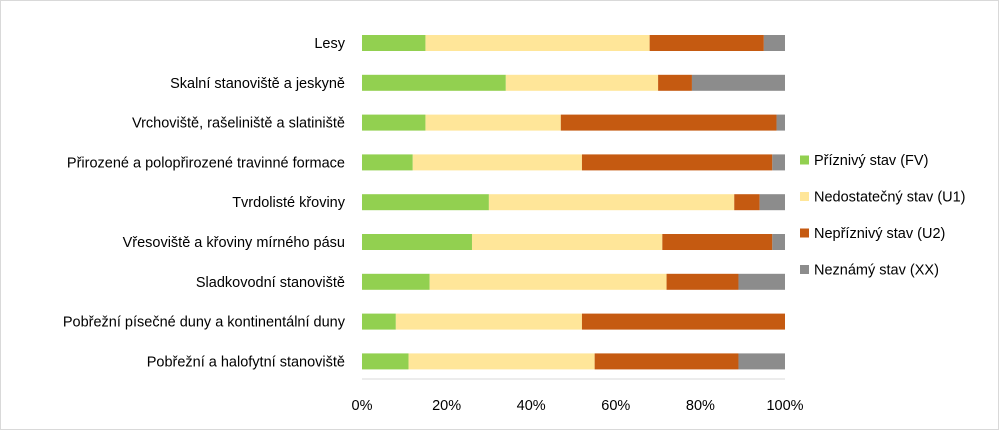 The width and height of the screenshot is (999, 430). What do you see at coordinates (257, 84) in the screenshot?
I see `category-label-2: Skalní stanoviště a jeskyně` at bounding box center [257, 84].